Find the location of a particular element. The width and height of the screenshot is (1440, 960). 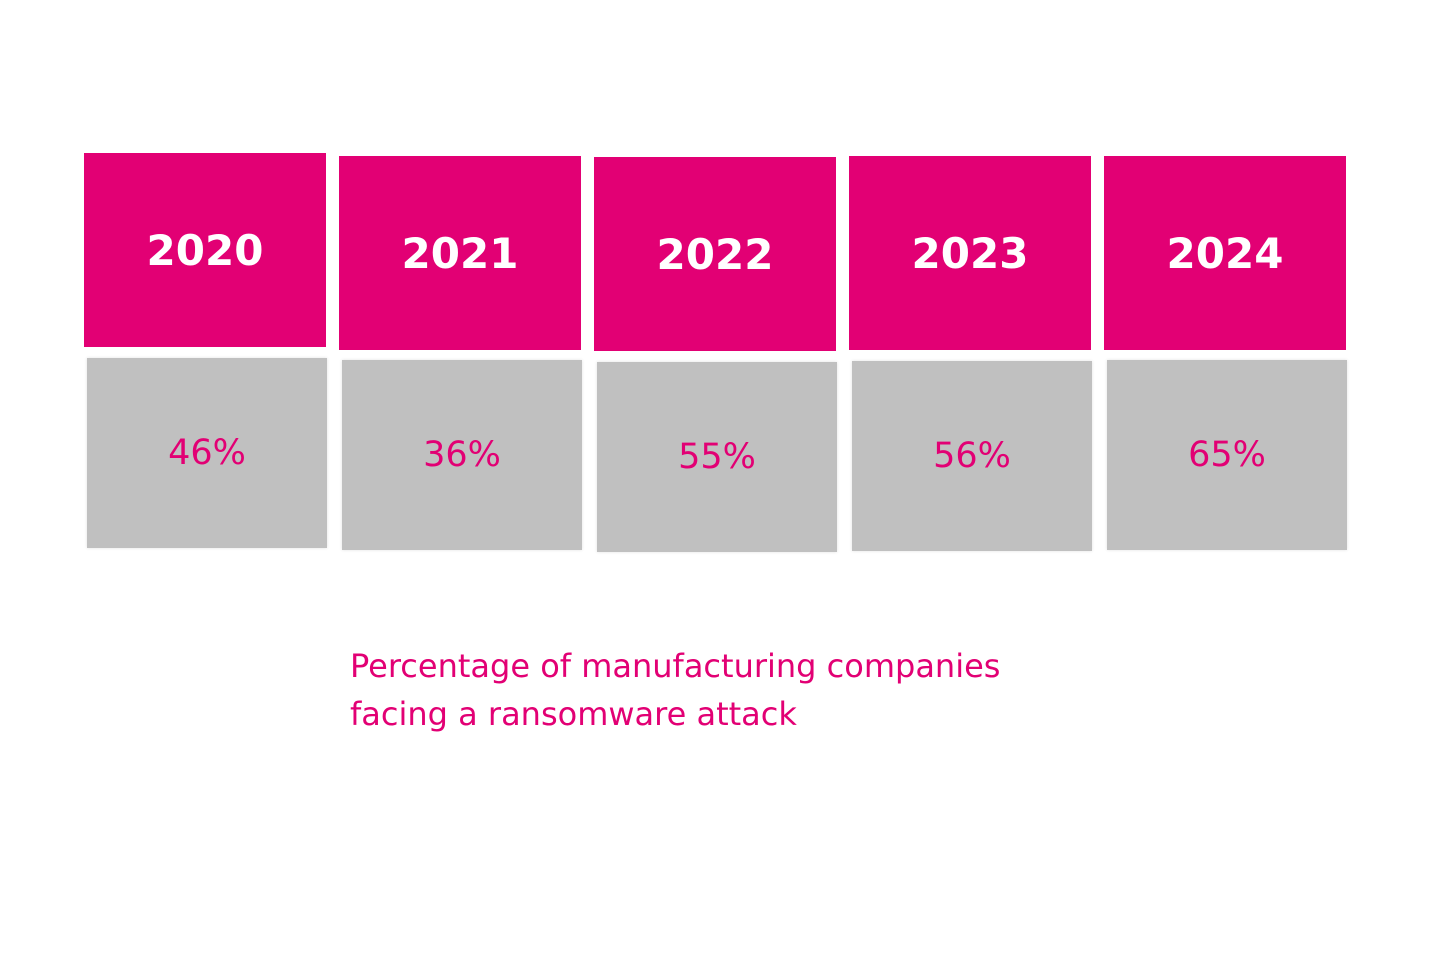

value-cell-2020: 46% is located at coordinates (207, 453).